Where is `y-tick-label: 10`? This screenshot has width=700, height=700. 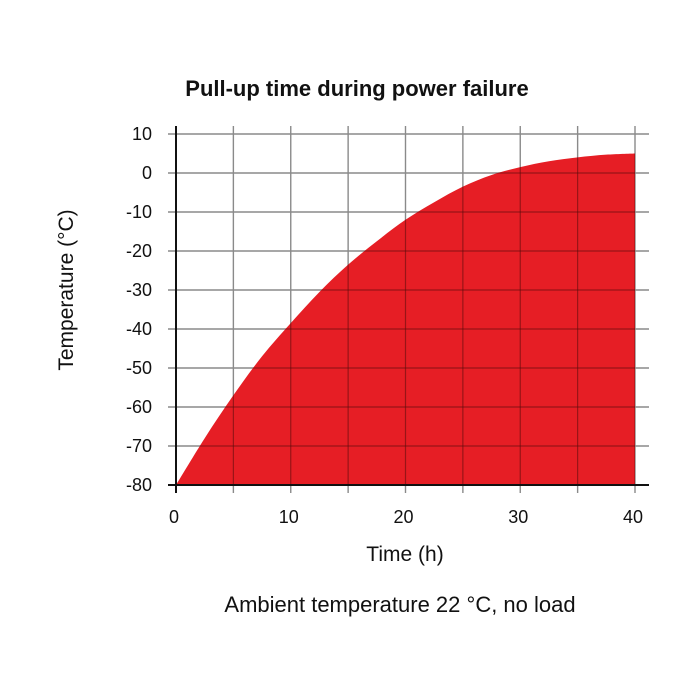
y-tick-label: 10 is located at coordinates (142, 134).